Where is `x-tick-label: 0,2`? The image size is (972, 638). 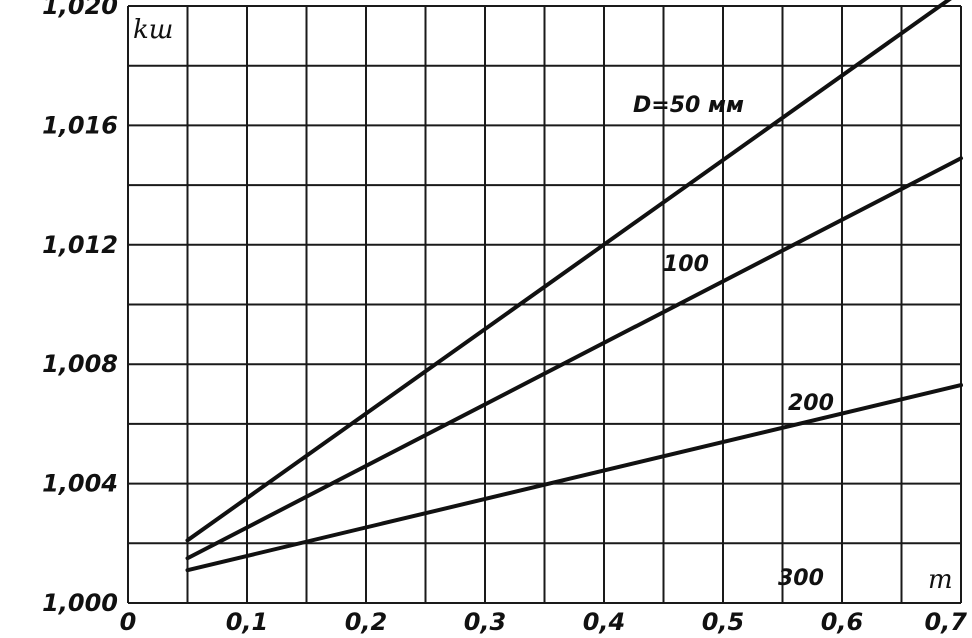
x-tick-label: 0,2 is located at coordinates (366, 622).